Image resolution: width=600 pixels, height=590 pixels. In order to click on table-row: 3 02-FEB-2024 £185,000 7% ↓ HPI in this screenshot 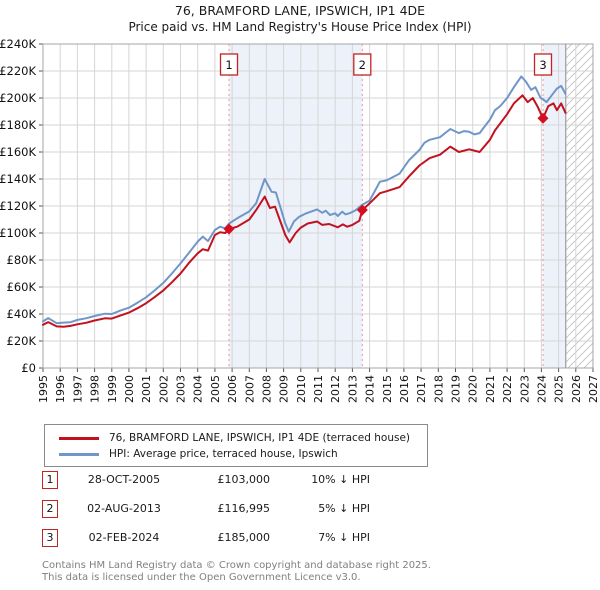, I will do `click(212, 537)`.